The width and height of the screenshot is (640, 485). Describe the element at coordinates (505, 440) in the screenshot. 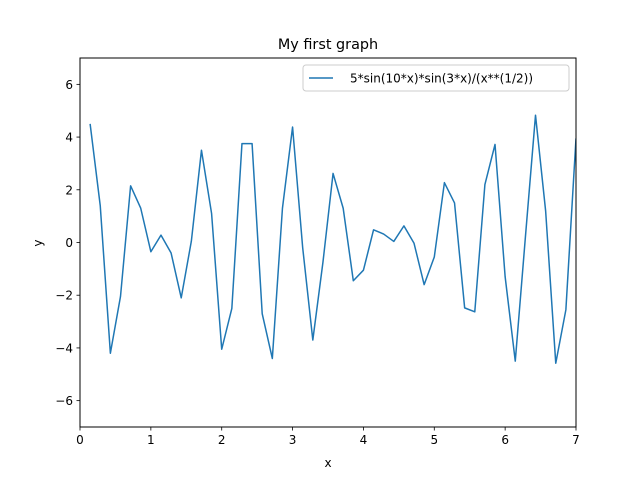

I see `x-tick-label: 6` at that location.